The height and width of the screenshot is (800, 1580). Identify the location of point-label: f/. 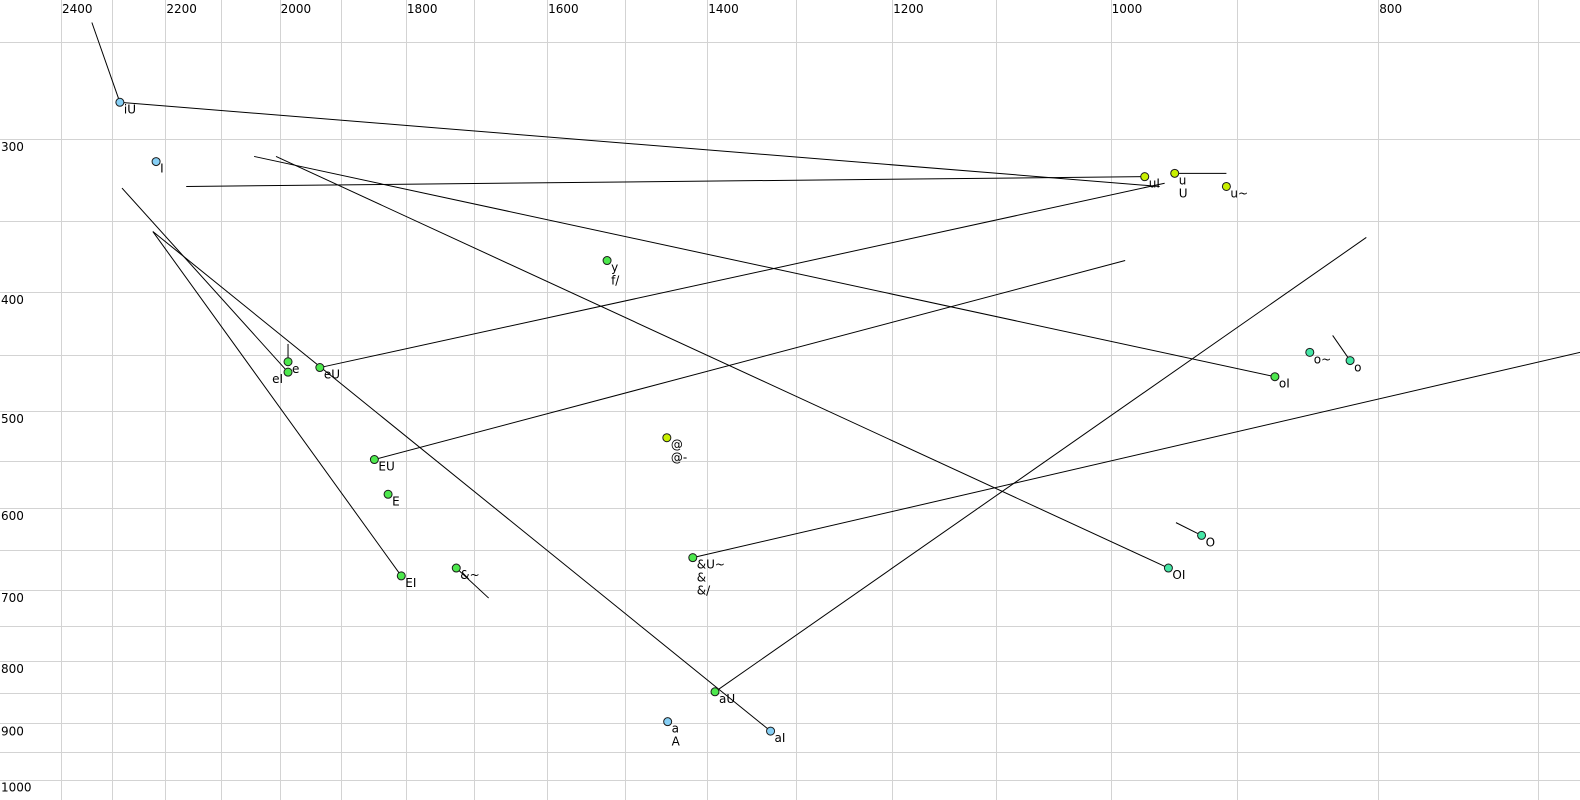
(615, 281).